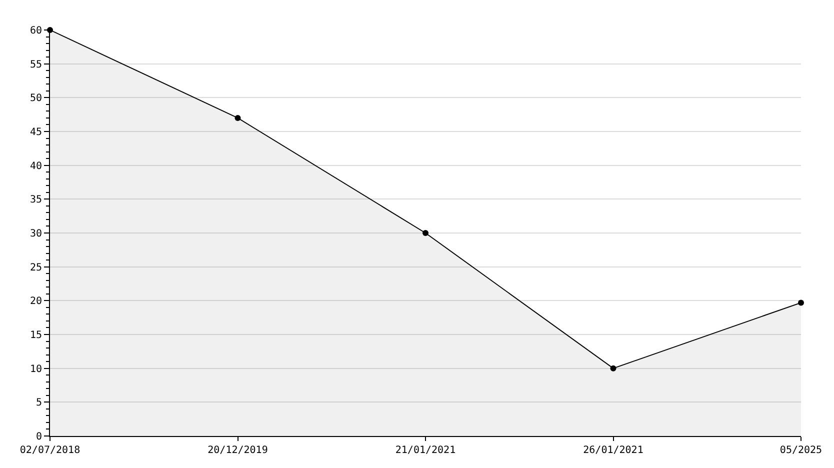 The height and width of the screenshot is (468, 834). Describe the element at coordinates (39, 437) in the screenshot. I see `y-tick-label: 0` at that location.